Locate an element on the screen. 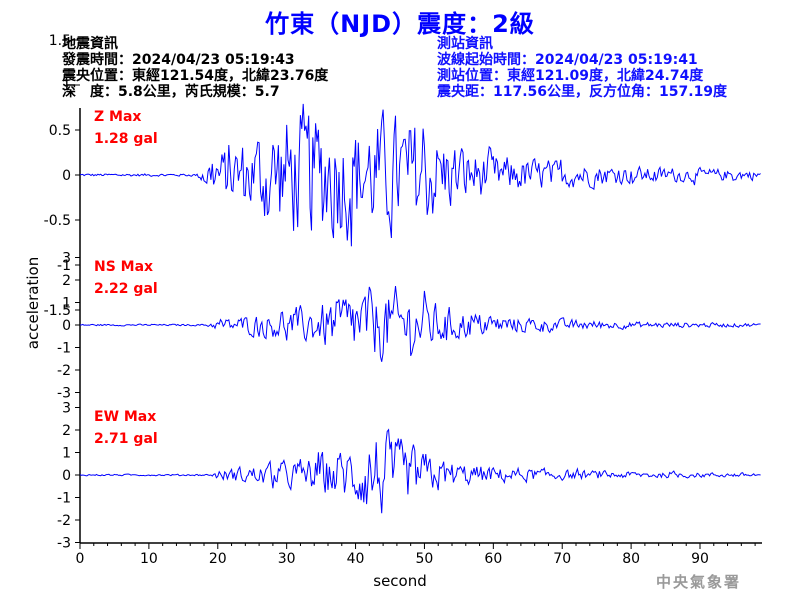  waveform-trace-ns is located at coordinates (420, 323).